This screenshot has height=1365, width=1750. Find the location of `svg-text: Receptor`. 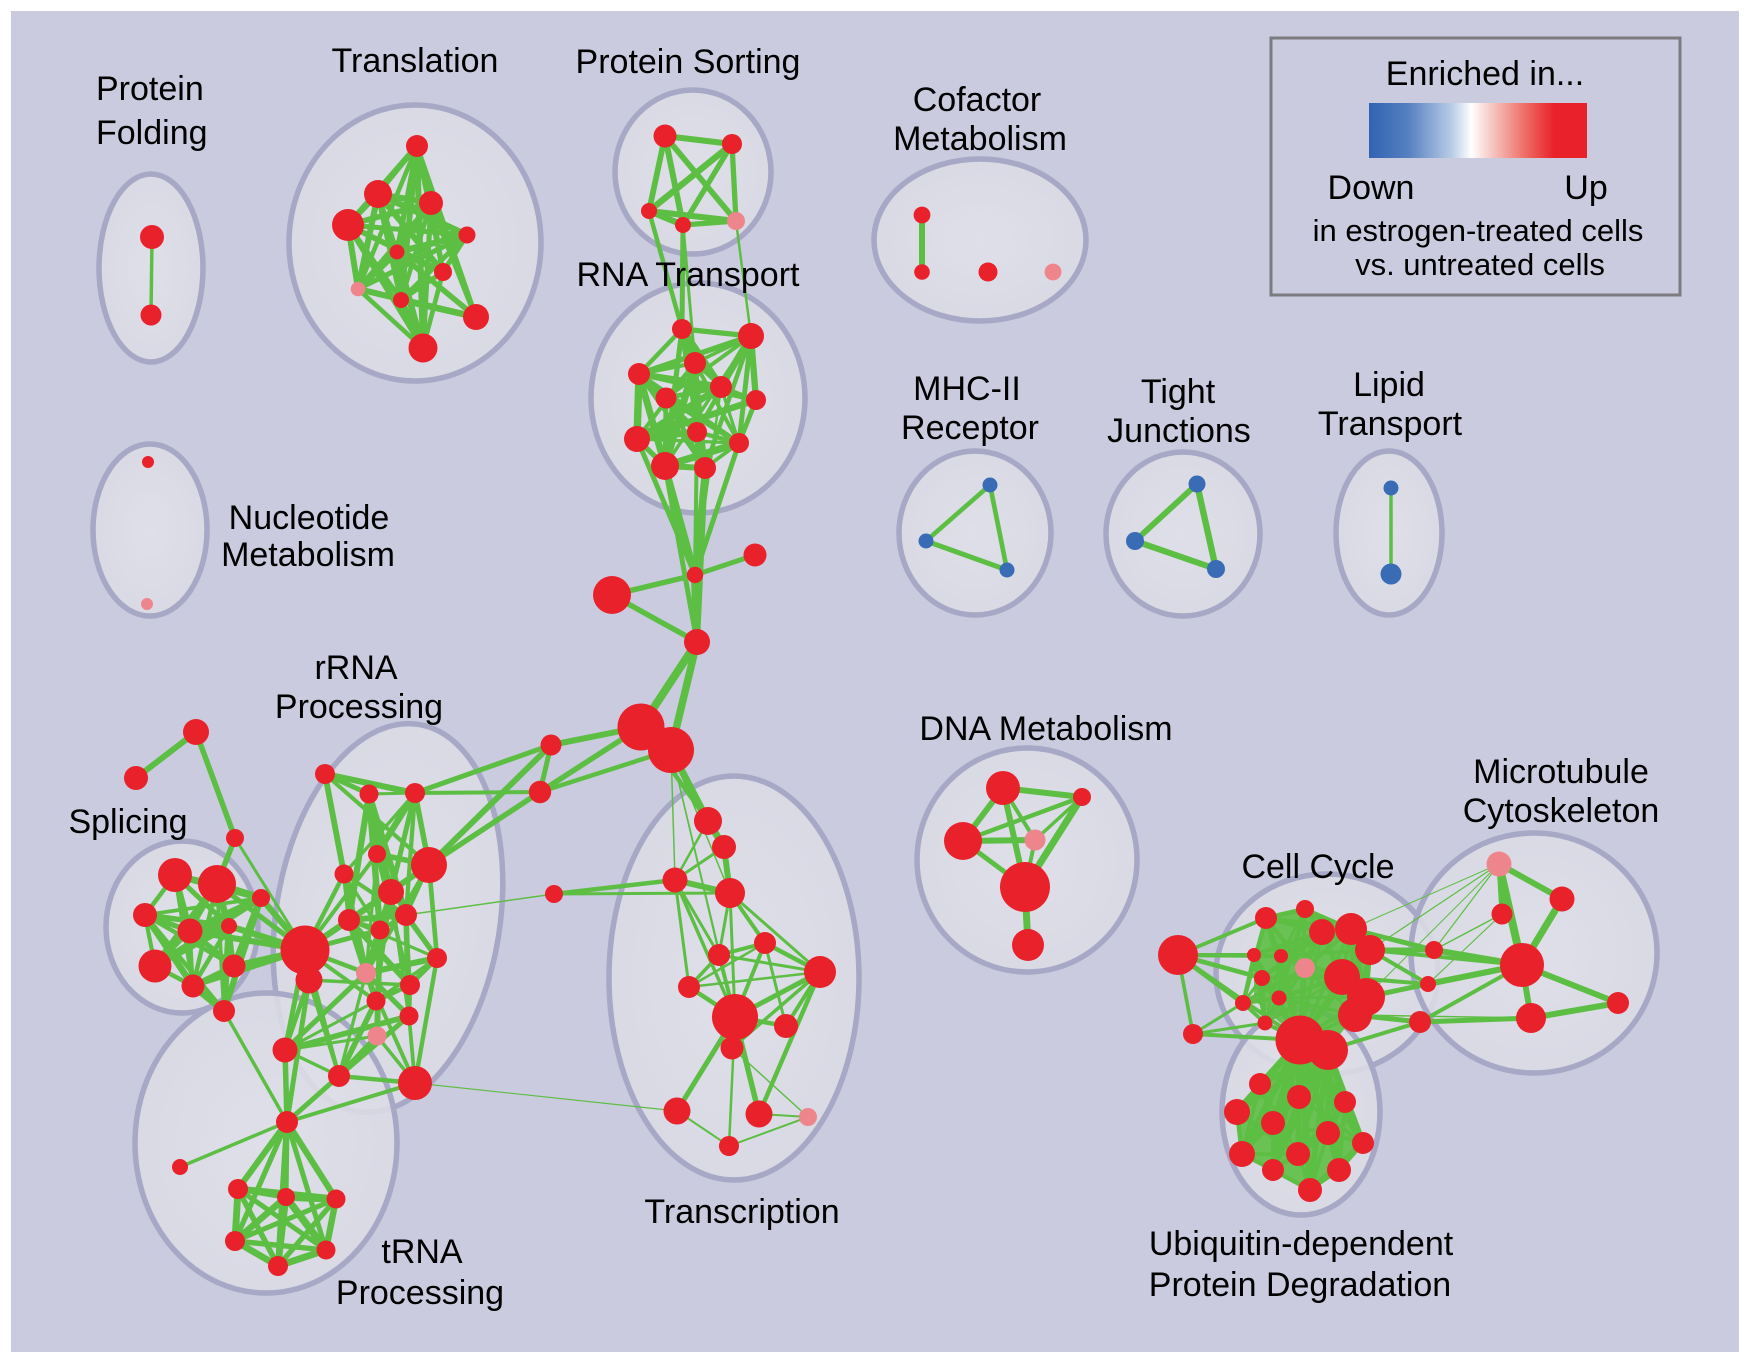

svg-text: Receptor is located at coordinates (970, 428).